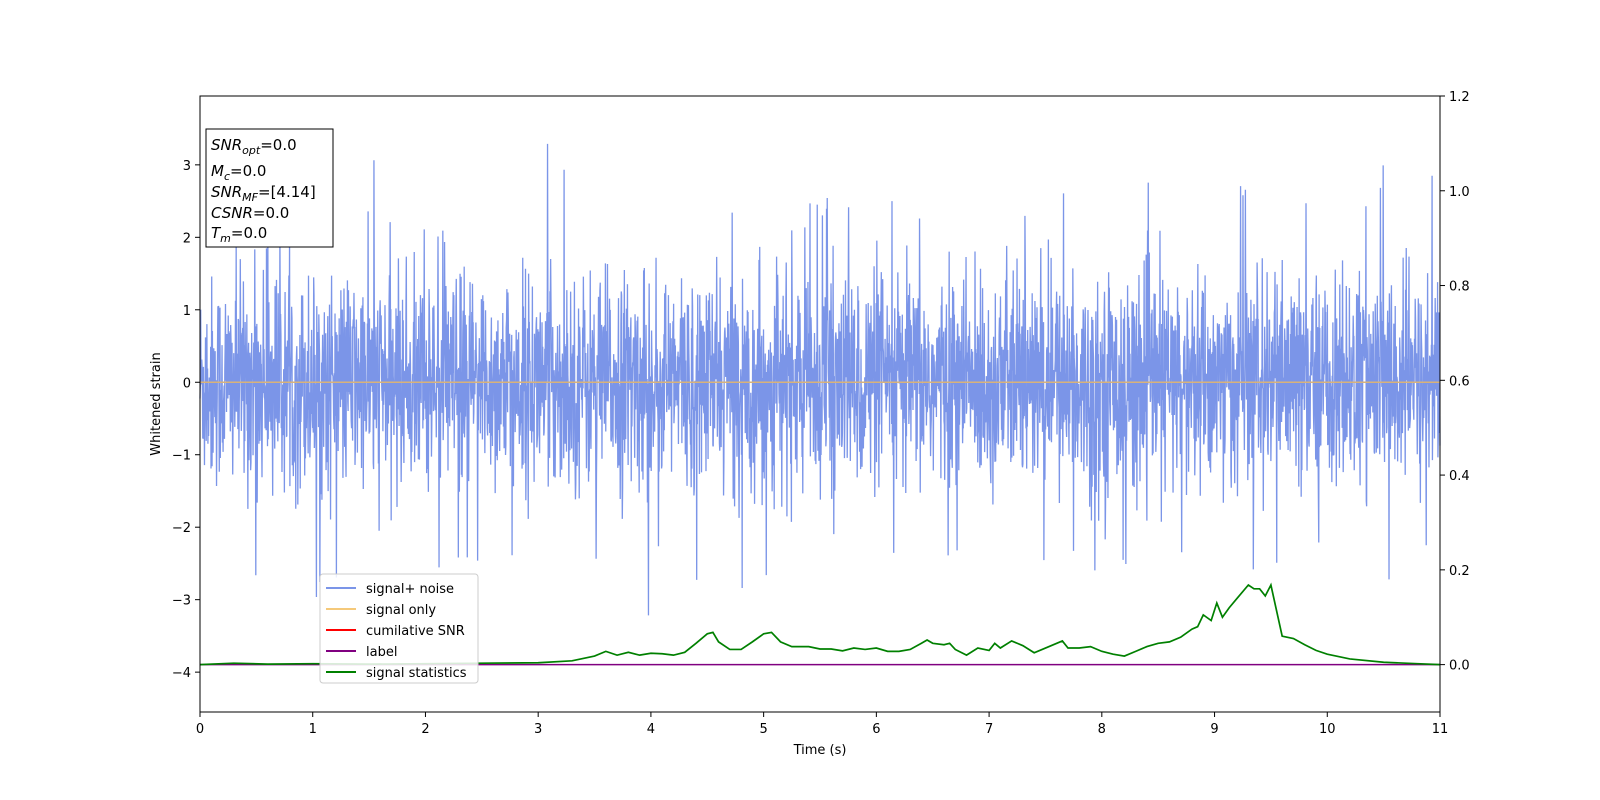 This screenshot has width=1600, height=800. I want to click on info-snr-opt: SNRopt=0.0, so click(254, 146).